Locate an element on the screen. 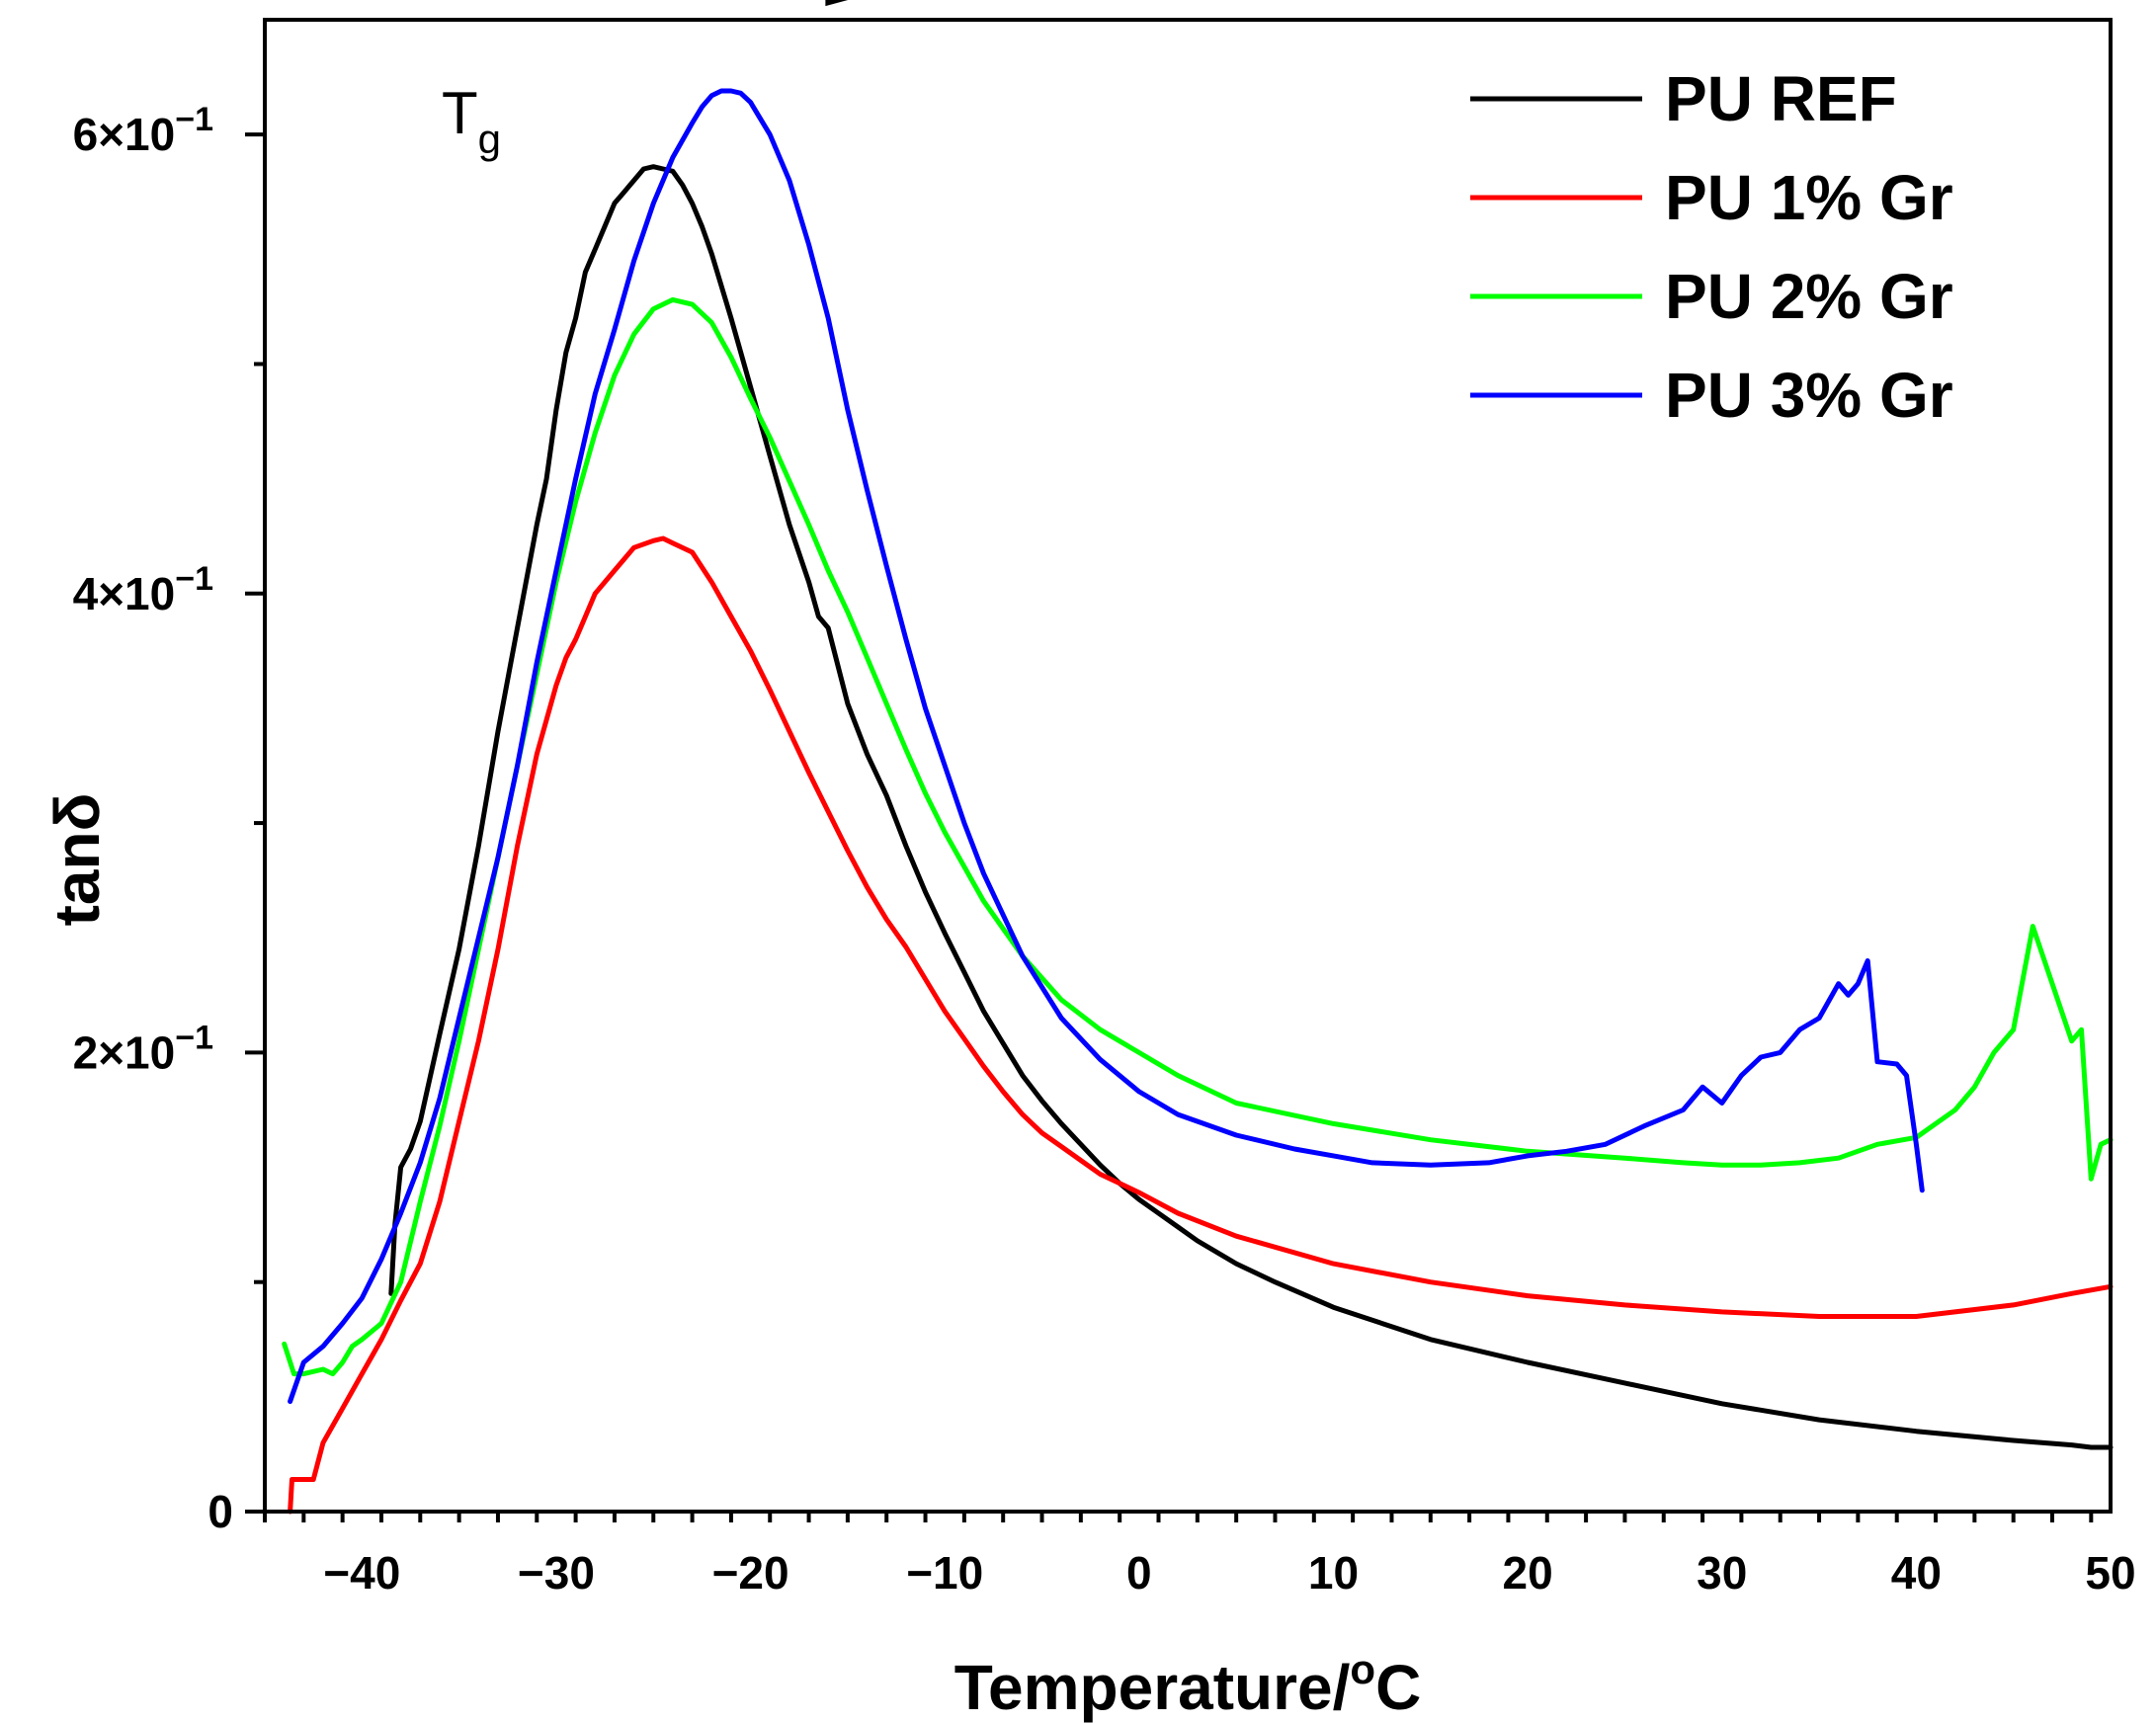 This screenshot has height=1723, width=2156. y-tick-label-3: 6×10⁻¹ is located at coordinates (143, 130).